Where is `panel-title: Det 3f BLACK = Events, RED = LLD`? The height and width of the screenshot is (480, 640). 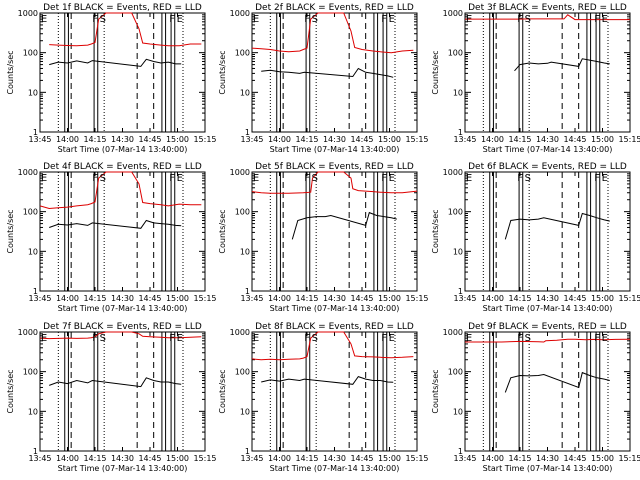
panel-title: Det 3f BLACK = Events, RED = LLD is located at coordinates (547, 8).